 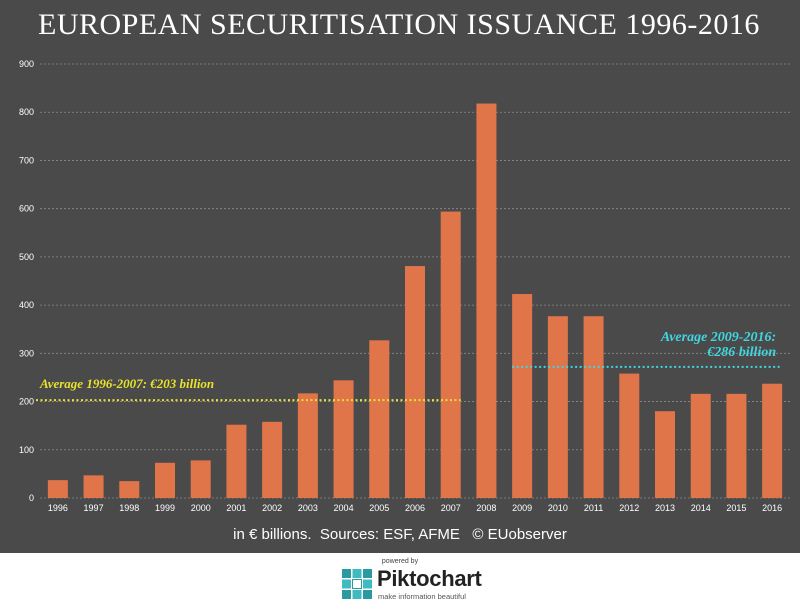 What do you see at coordinates (31, 498) in the screenshot?
I see `y-tick-label: 0` at bounding box center [31, 498].